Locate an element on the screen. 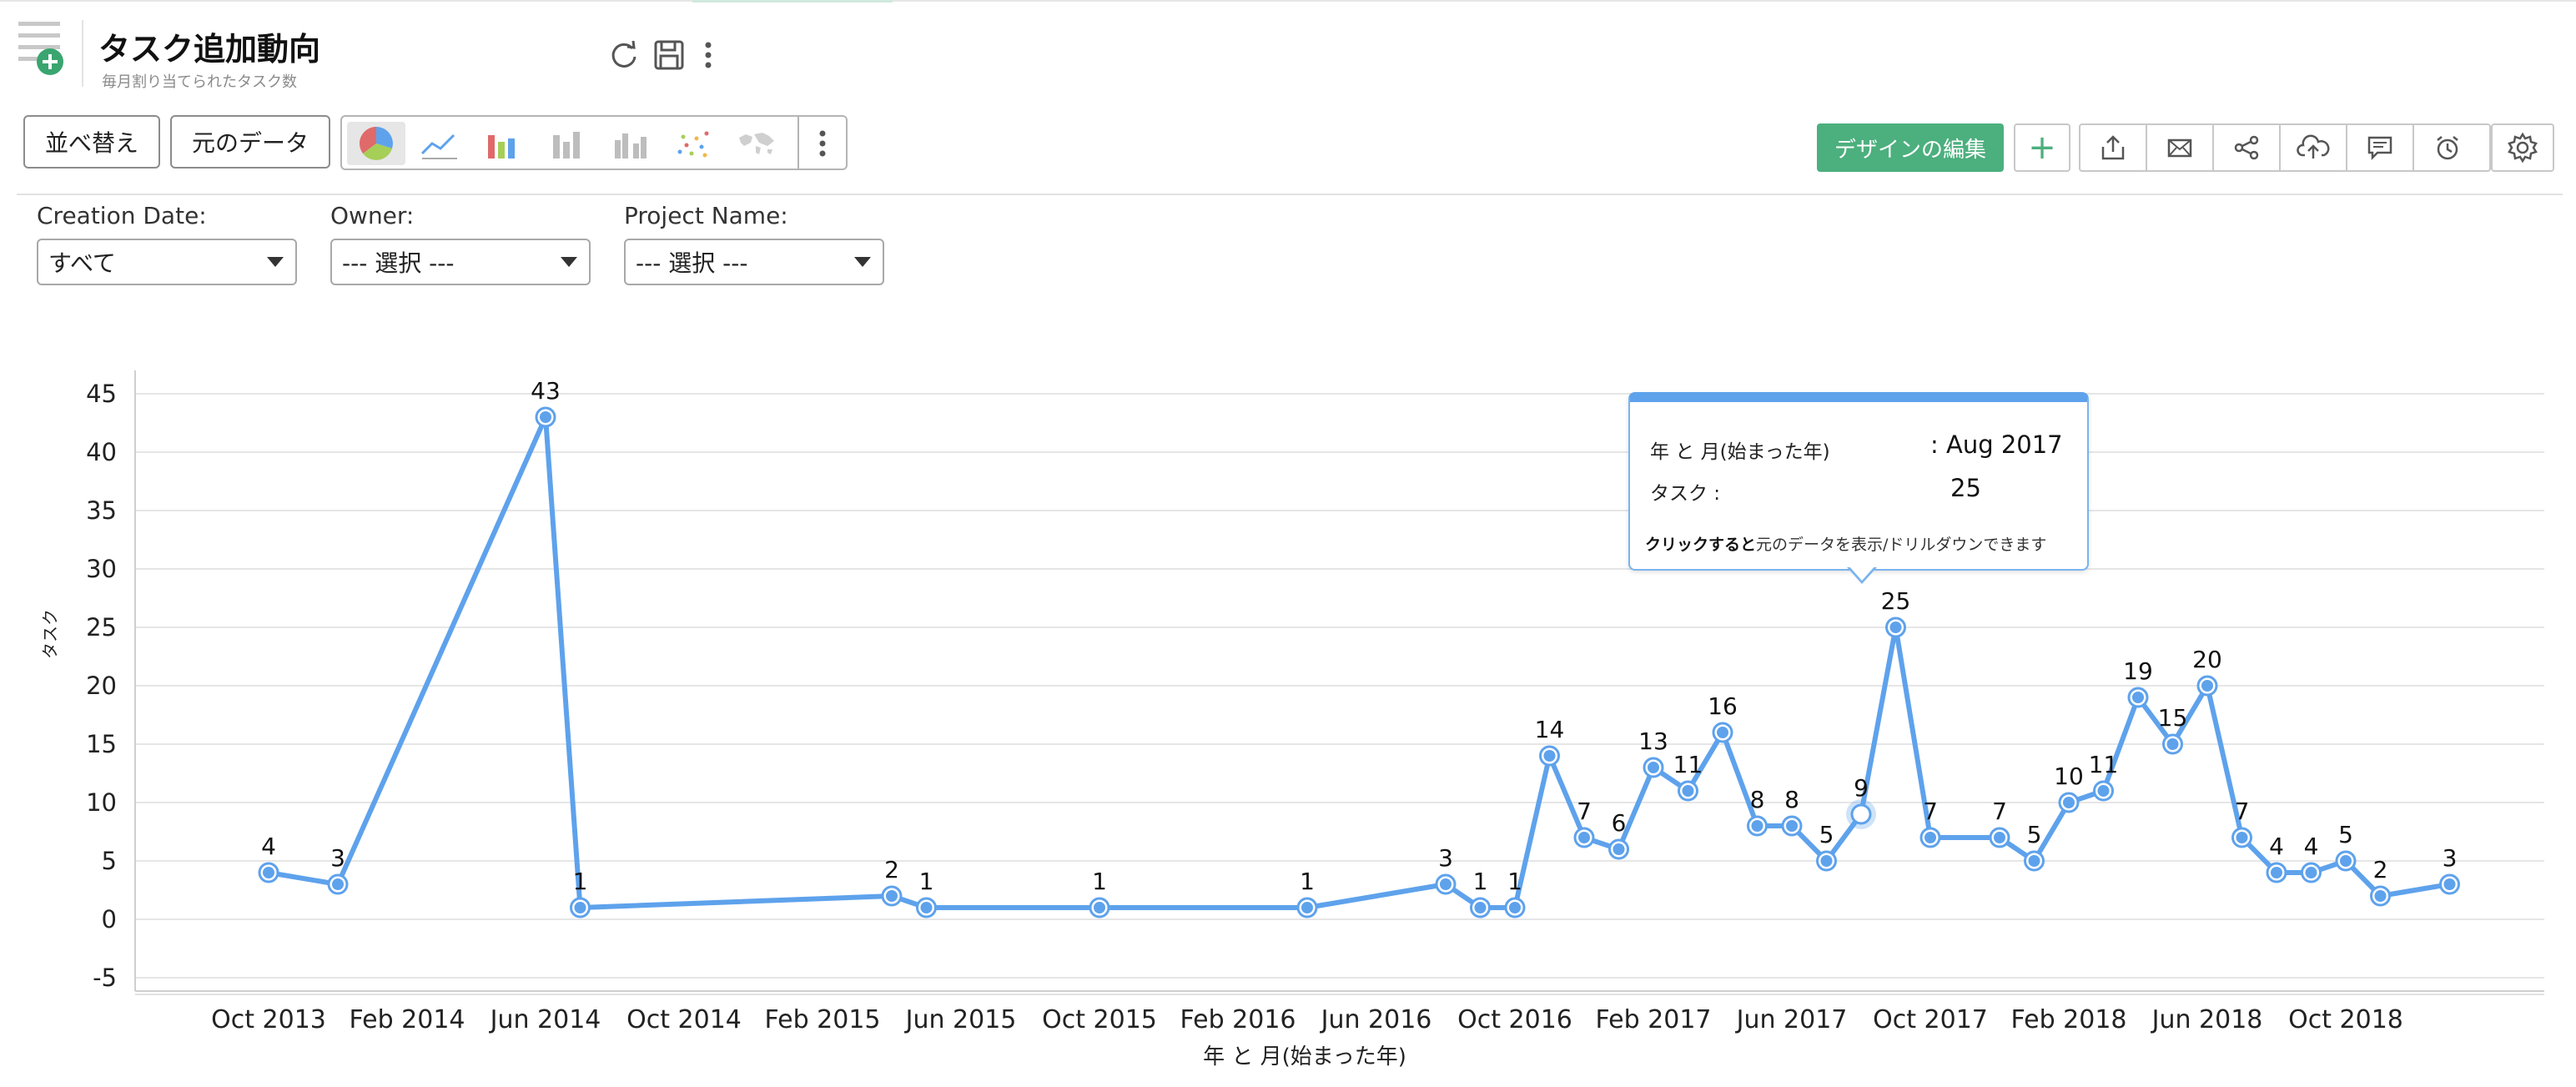 The width and height of the screenshot is (2576, 1087). add-menu-icon is located at coordinates (42, 47).